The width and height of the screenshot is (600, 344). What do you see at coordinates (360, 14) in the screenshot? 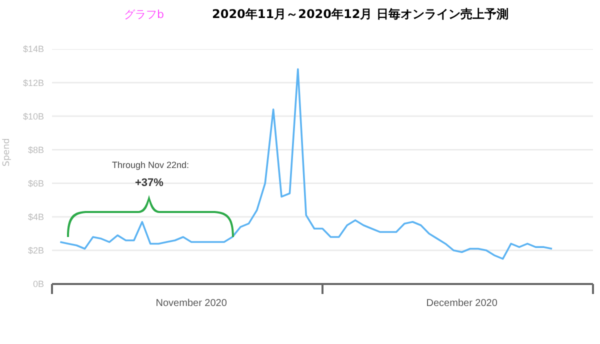
I see `chart-title: 2020年11月～2020年12月 日毎オンライン売上予測` at bounding box center [360, 14].